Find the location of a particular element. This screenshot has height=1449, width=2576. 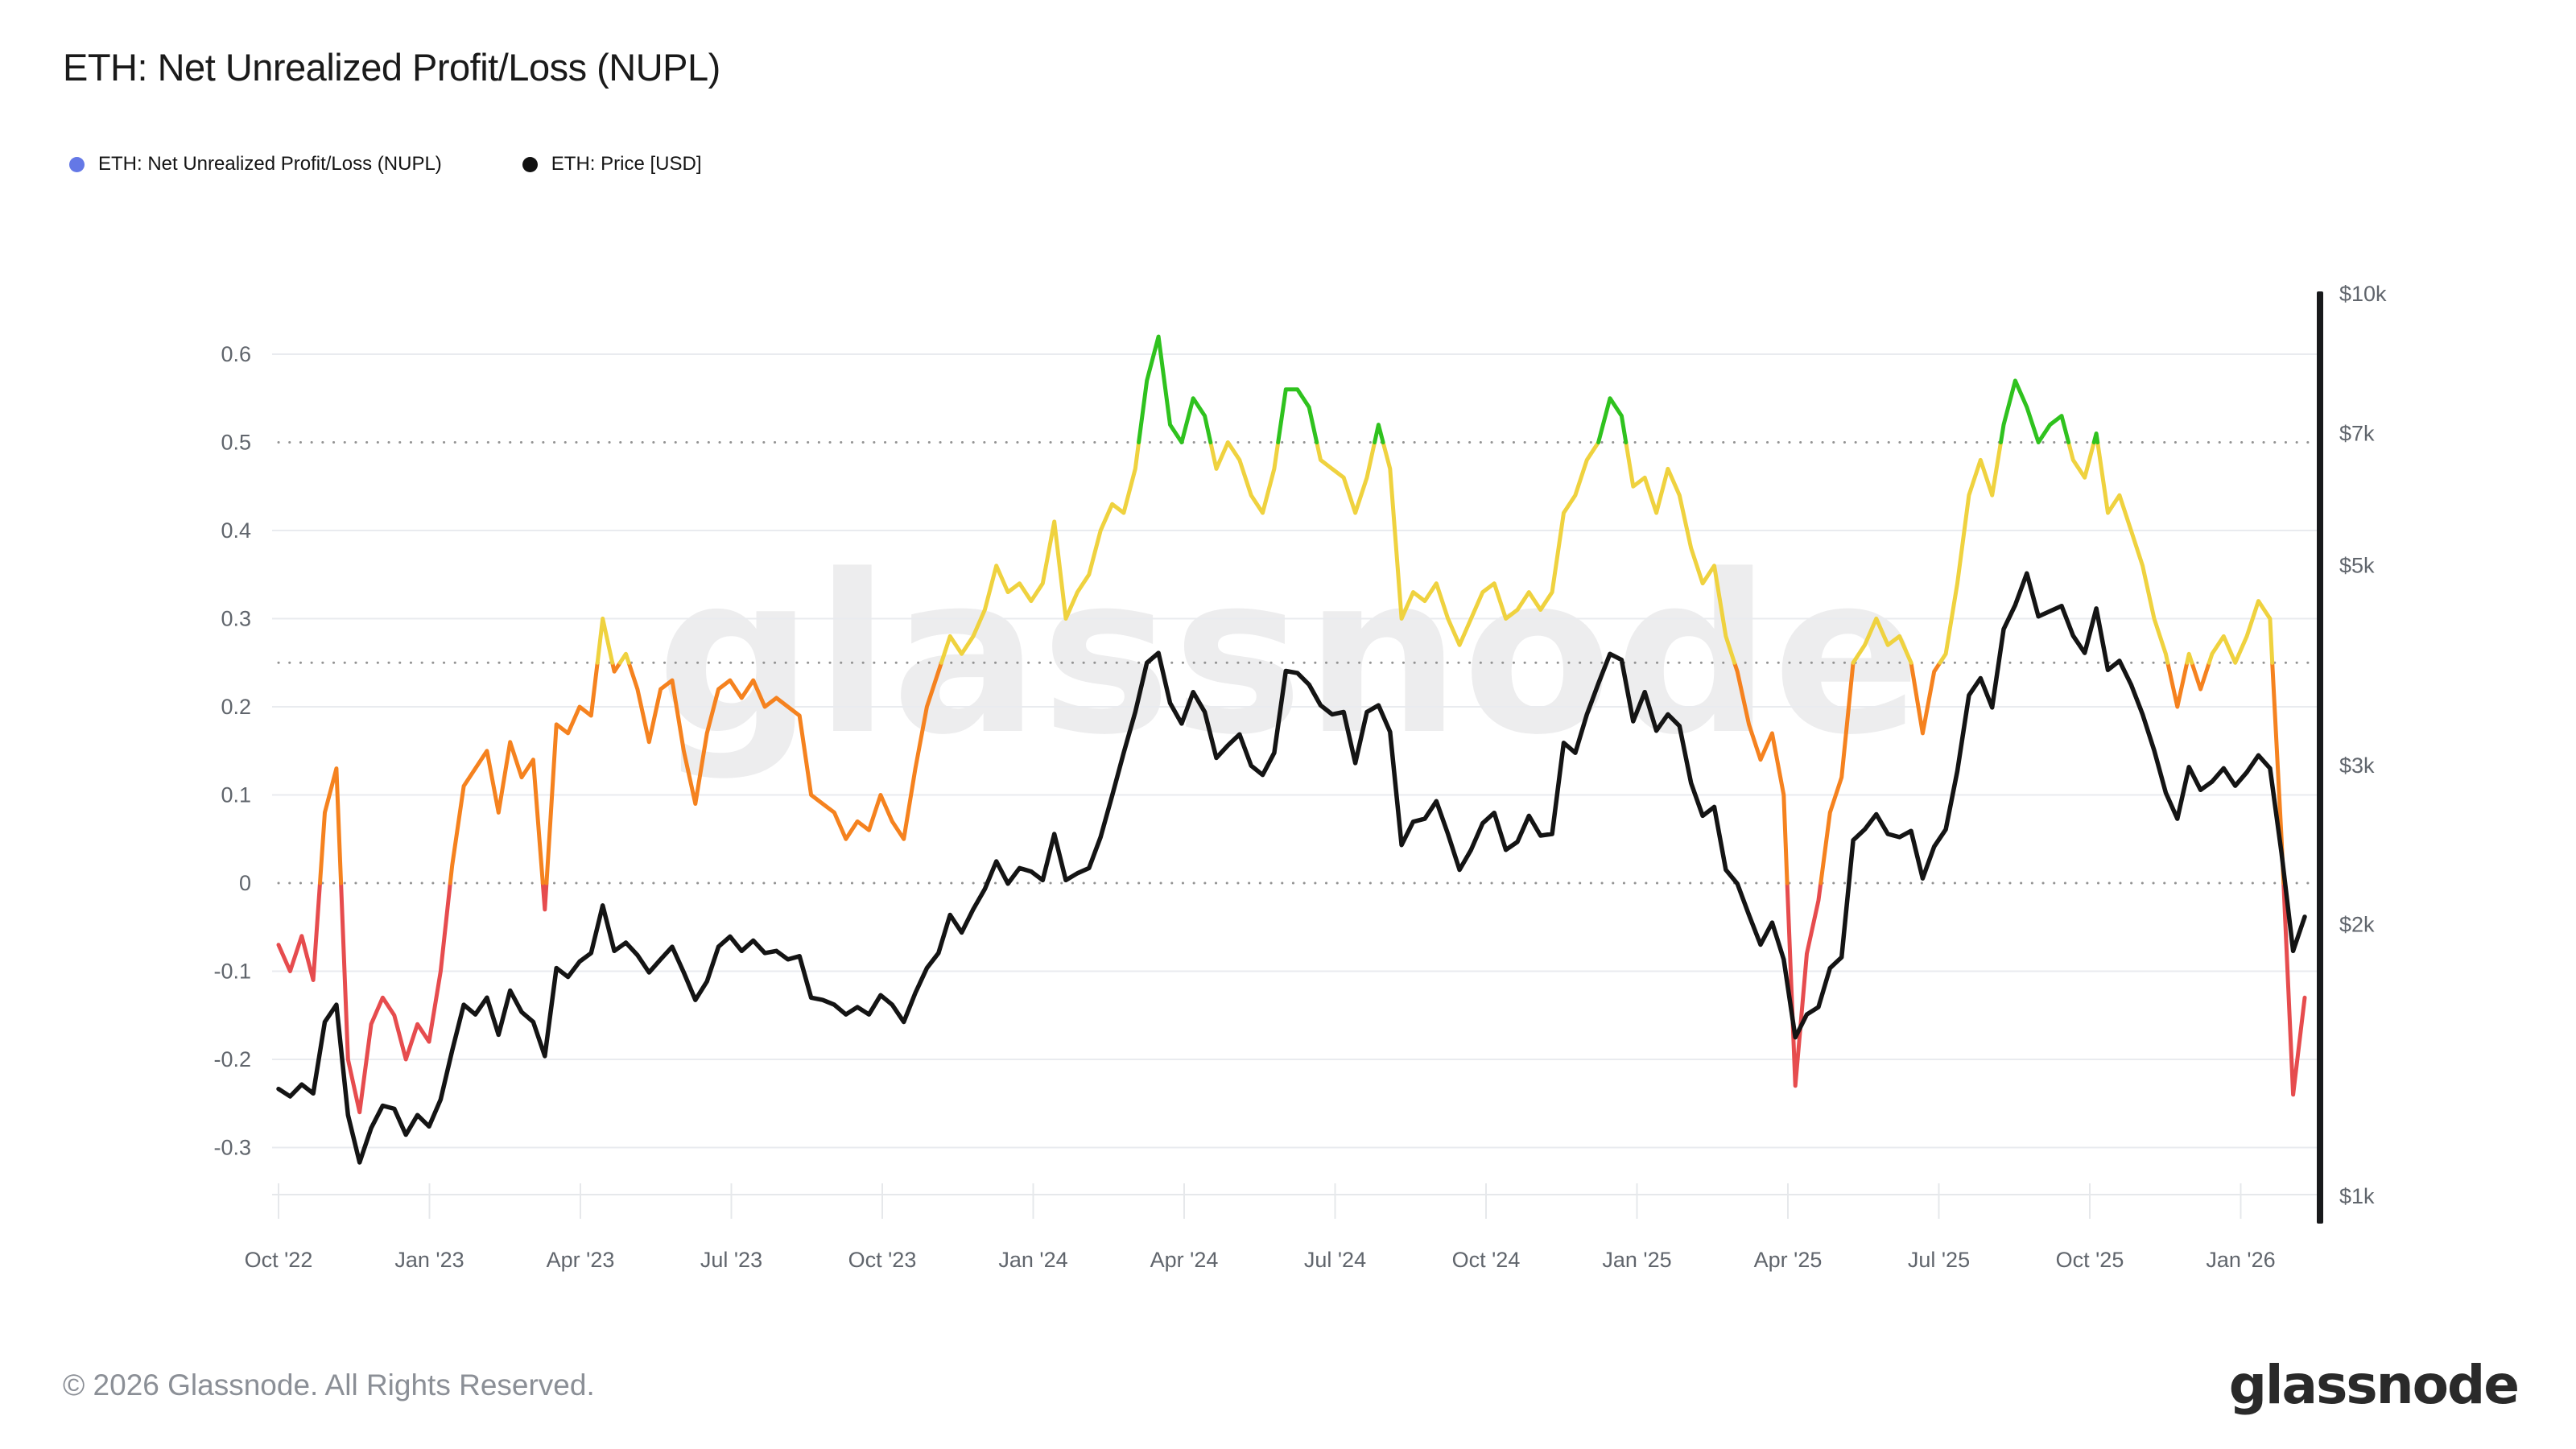

glassnode-logo: glassnode is located at coordinates (2374, 1385).